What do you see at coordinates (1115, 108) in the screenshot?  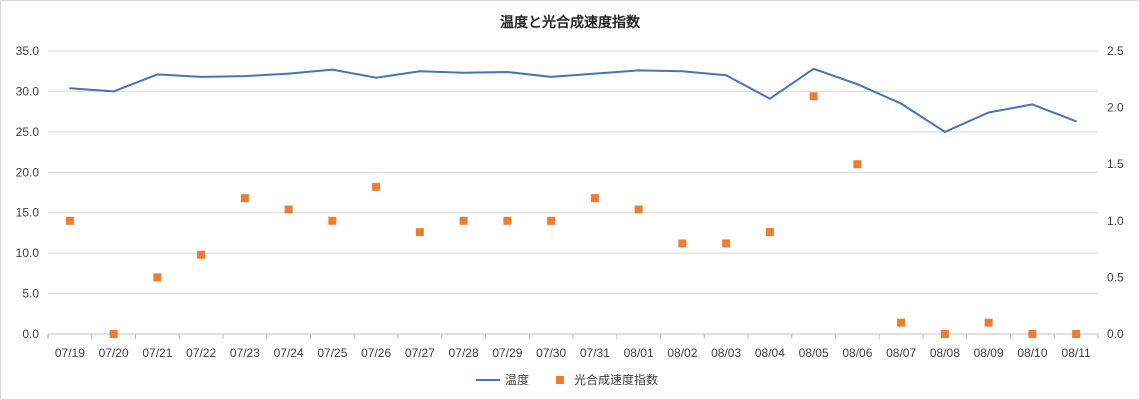 I see `right-y-tick-label: 2.0` at bounding box center [1115, 108].